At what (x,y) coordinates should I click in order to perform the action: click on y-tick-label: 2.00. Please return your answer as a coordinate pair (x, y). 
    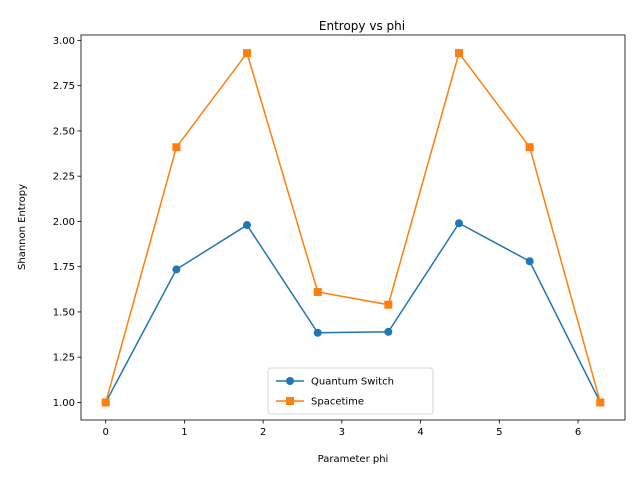
    Looking at the image, I should click on (64, 222).